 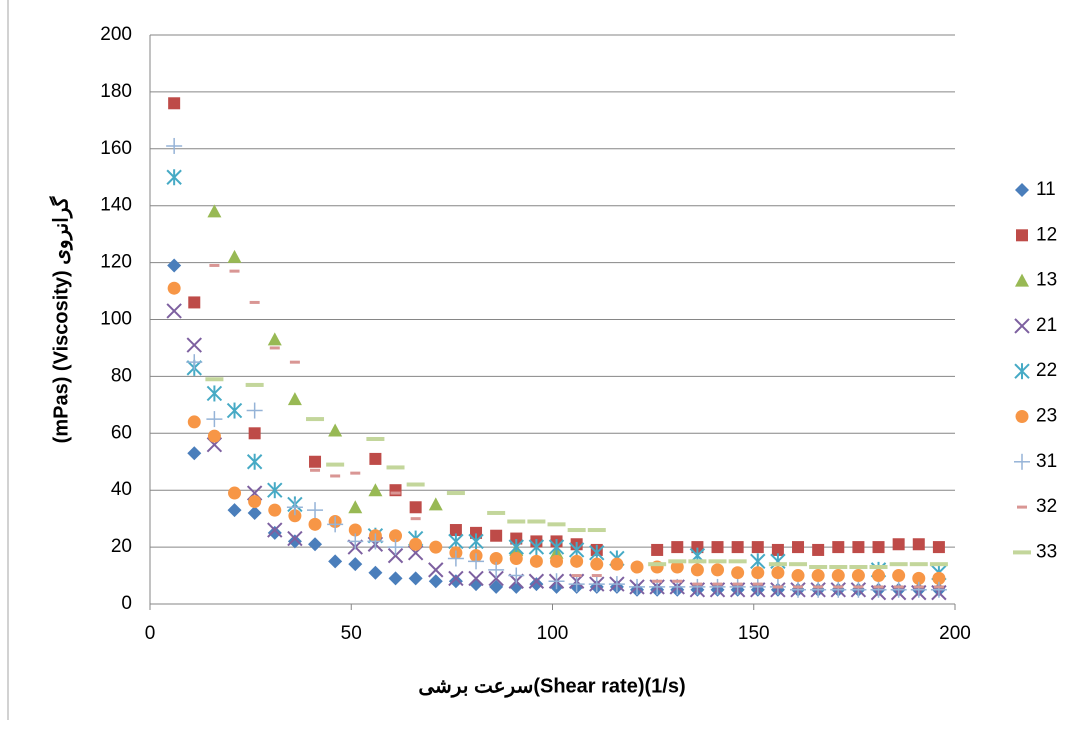 What do you see at coordinates (1046, 506) in the screenshot?
I see `legend-label: 32` at bounding box center [1046, 506].